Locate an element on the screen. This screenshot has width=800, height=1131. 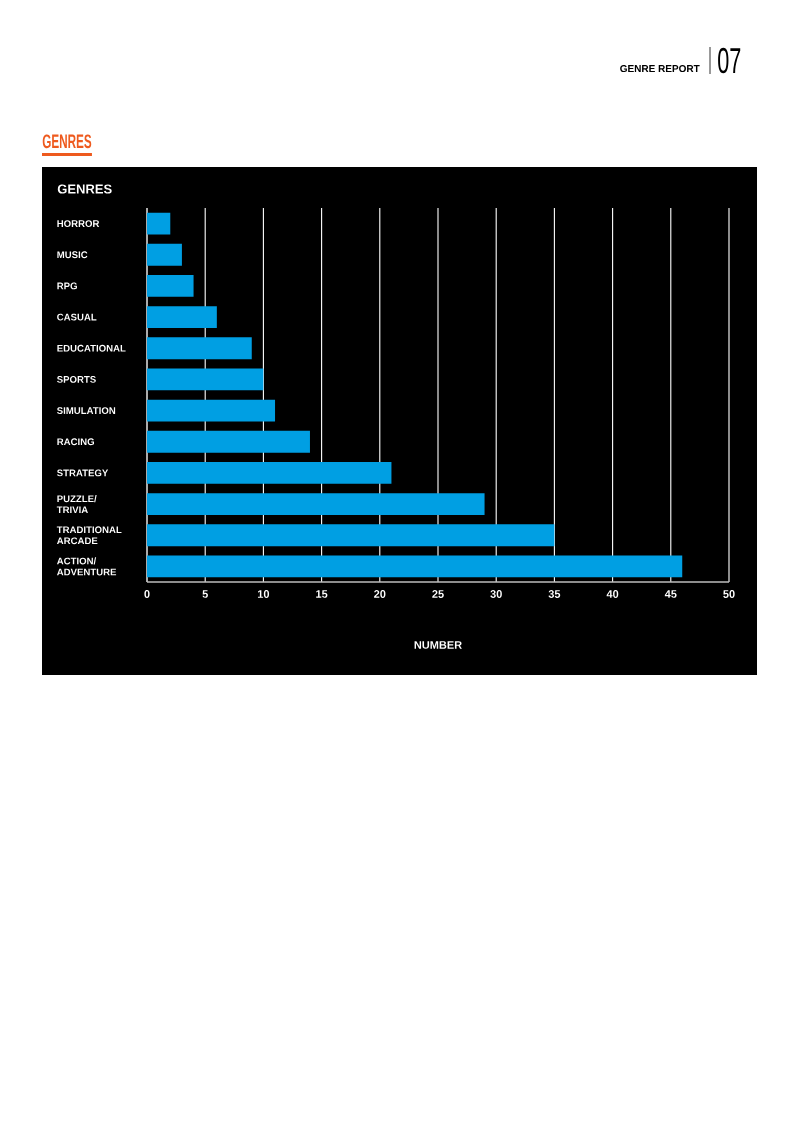
y-tick-label: SIMULATION is located at coordinates (86, 410).